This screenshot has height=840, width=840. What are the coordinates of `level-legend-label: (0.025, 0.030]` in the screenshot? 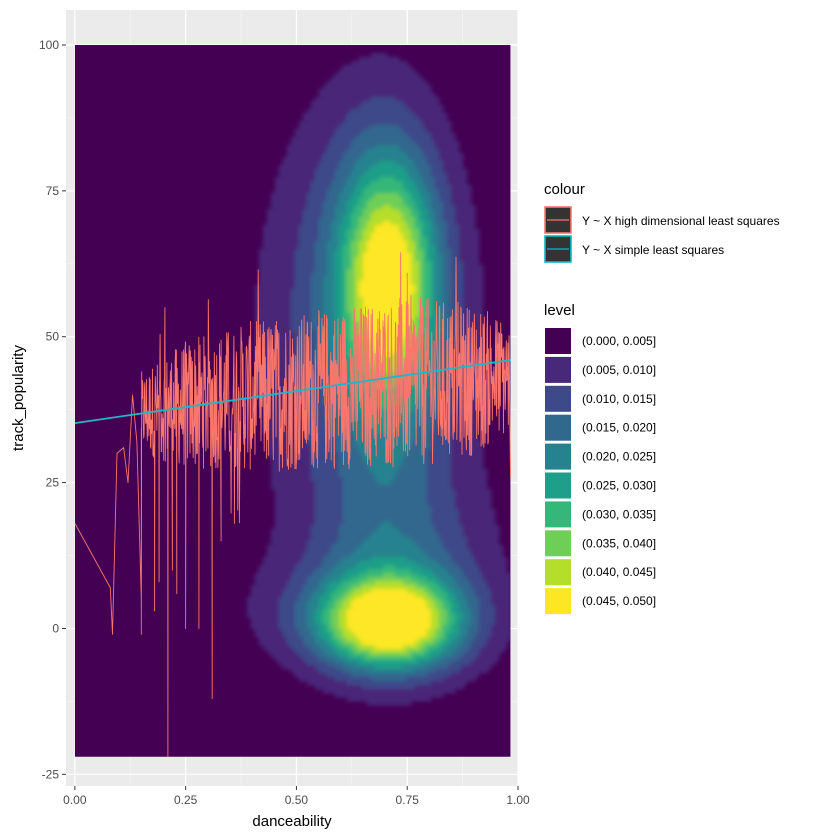 It's located at (619, 486).